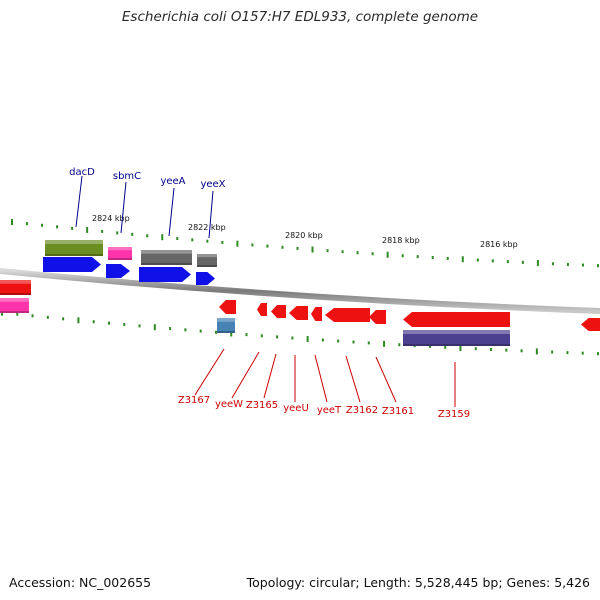 The height and width of the screenshot is (600, 600). What do you see at coordinates (82, 172) in the screenshot?
I see `gene-label-top: dacD` at bounding box center [82, 172].